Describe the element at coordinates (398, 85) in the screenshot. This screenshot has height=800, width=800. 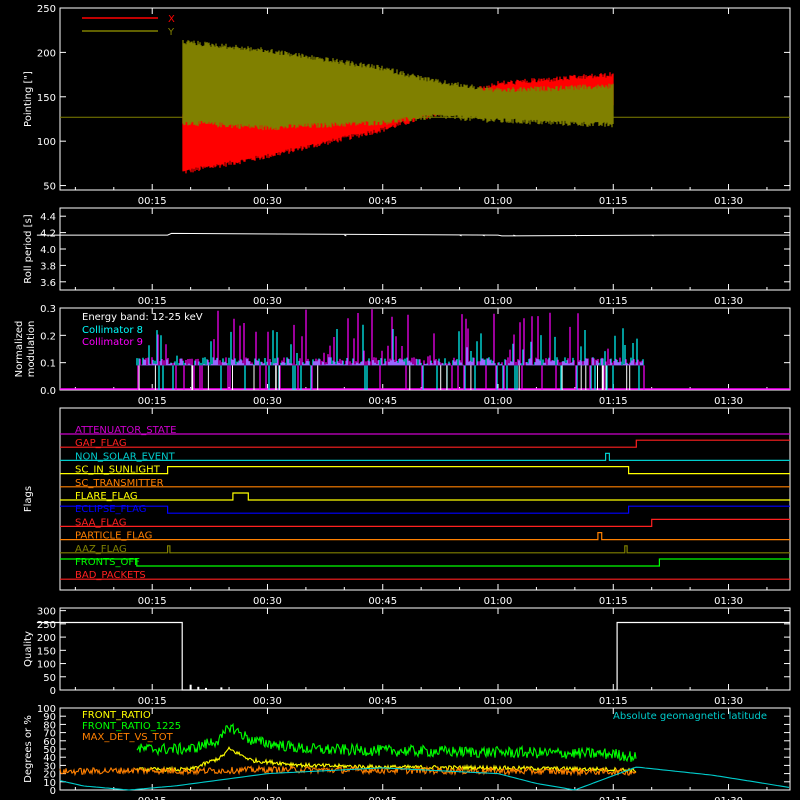
I see `series-y-oscillation` at that location.